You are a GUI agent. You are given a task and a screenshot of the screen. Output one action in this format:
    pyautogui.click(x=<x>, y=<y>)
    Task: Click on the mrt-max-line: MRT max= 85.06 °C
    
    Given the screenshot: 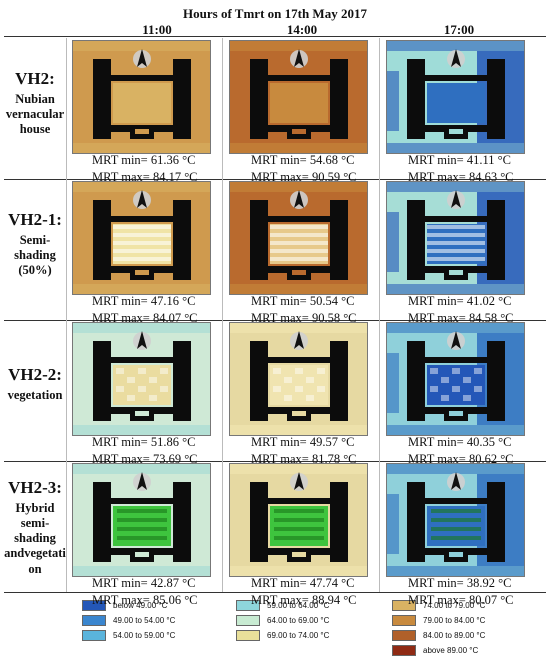 What is the action you would take?
    pyautogui.click(x=172, y=600)
    